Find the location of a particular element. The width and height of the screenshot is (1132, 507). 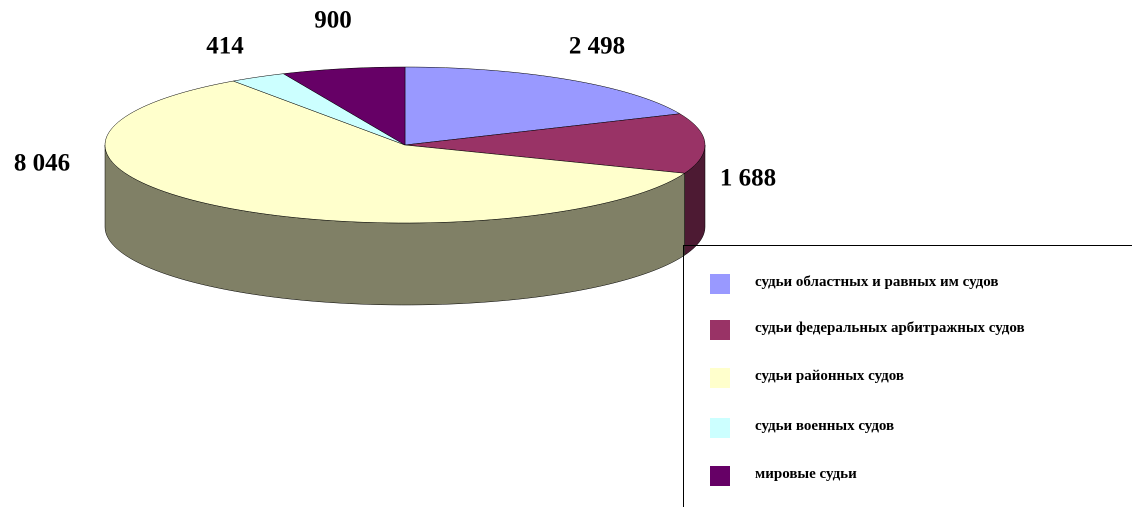

legend-label: судьи федеральных арбитражных судов is located at coordinates (890, 328).